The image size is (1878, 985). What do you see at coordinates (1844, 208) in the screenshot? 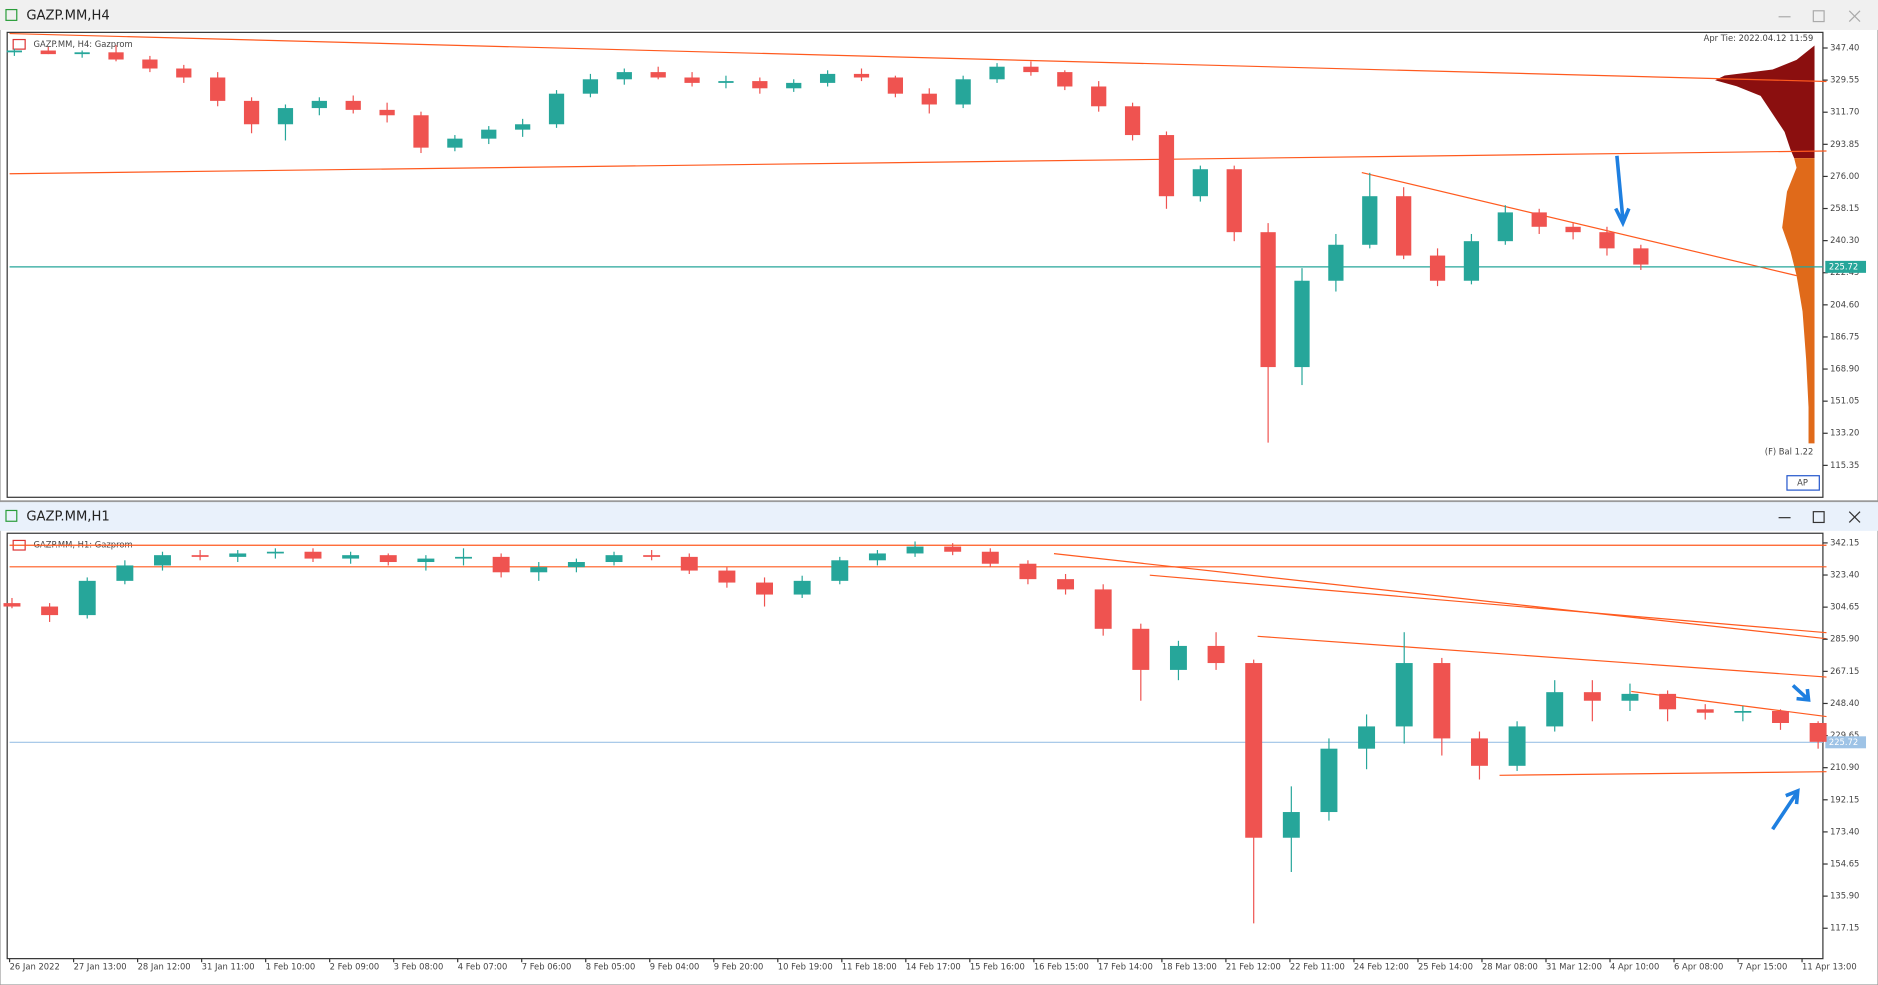
I see `y-tick-label: 258.15` at bounding box center [1844, 208].